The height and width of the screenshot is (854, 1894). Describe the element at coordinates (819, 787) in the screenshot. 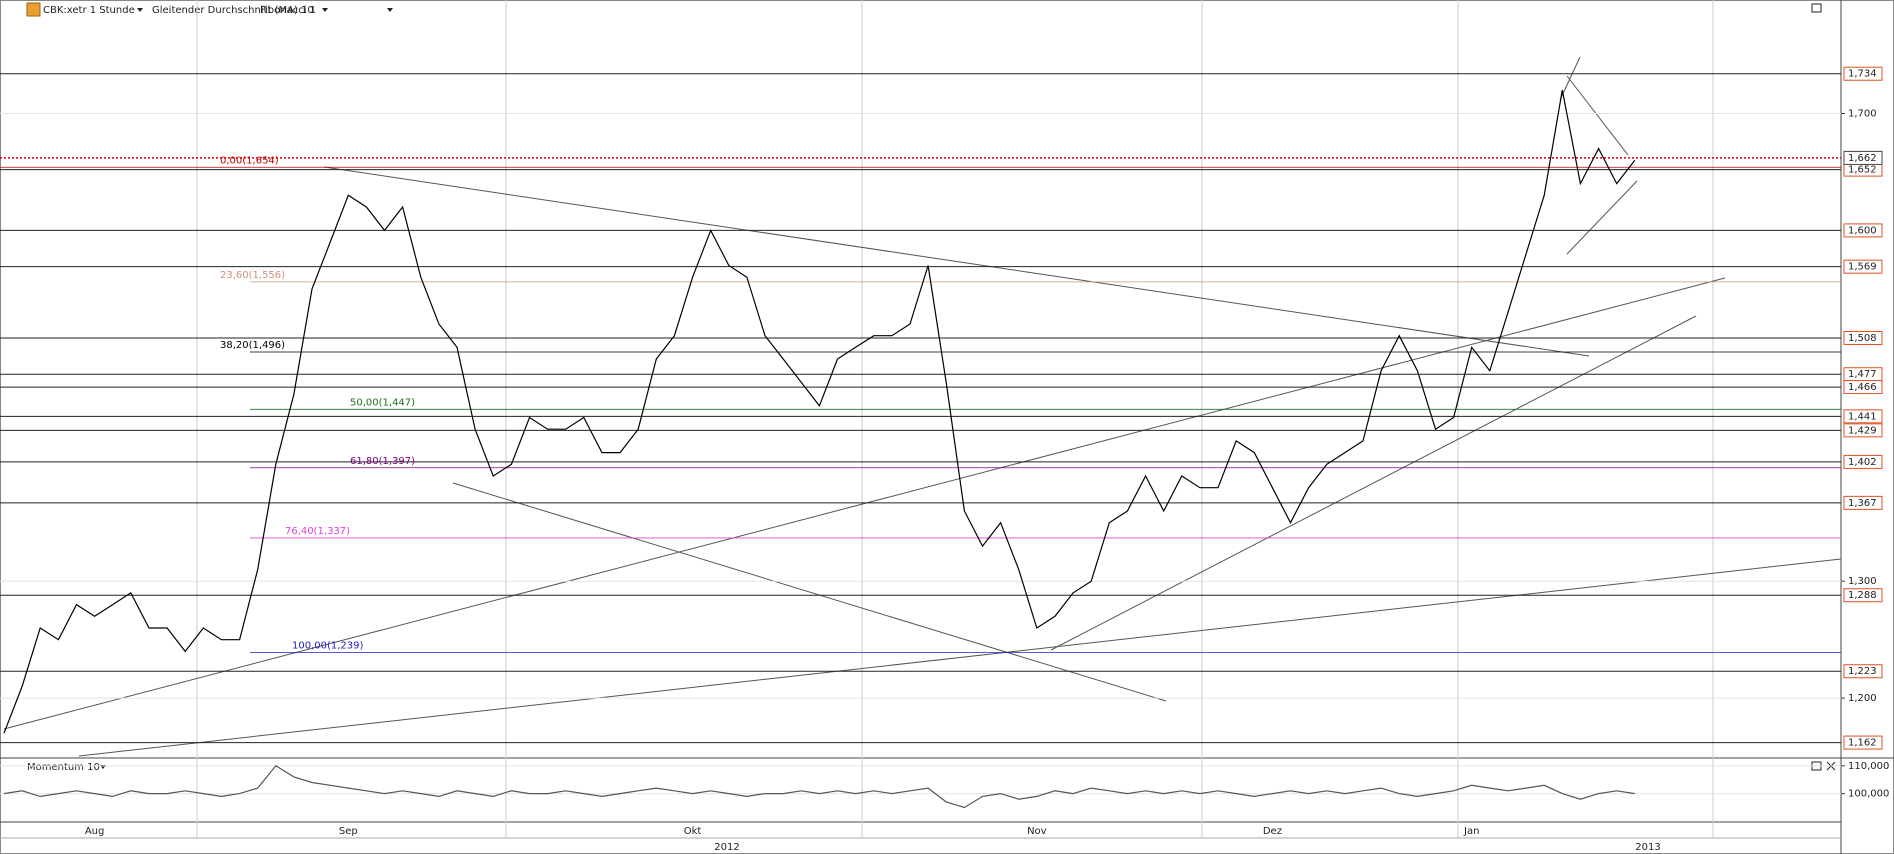

I see `price-line` at that location.